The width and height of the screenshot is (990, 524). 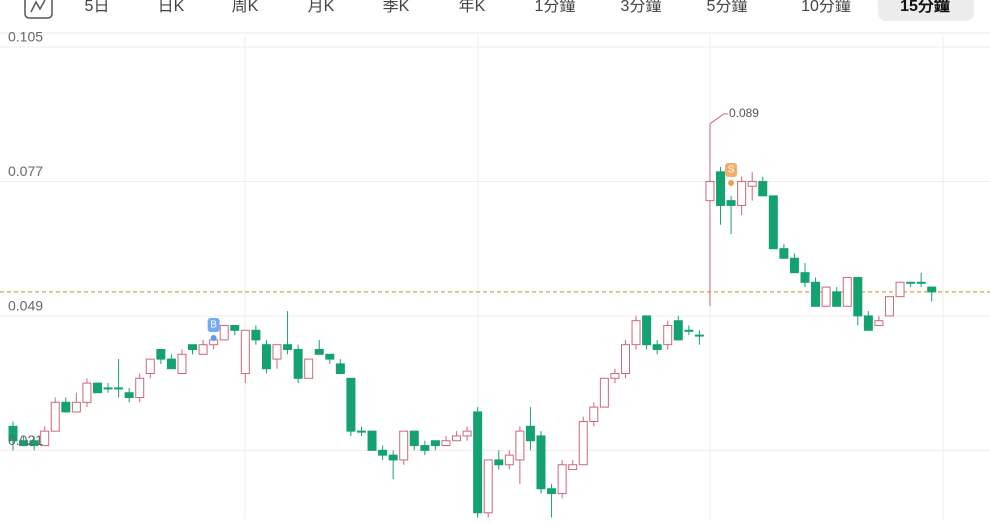 What do you see at coordinates (555, 7) in the screenshot?
I see `tab: 1分鐘` at bounding box center [555, 7].